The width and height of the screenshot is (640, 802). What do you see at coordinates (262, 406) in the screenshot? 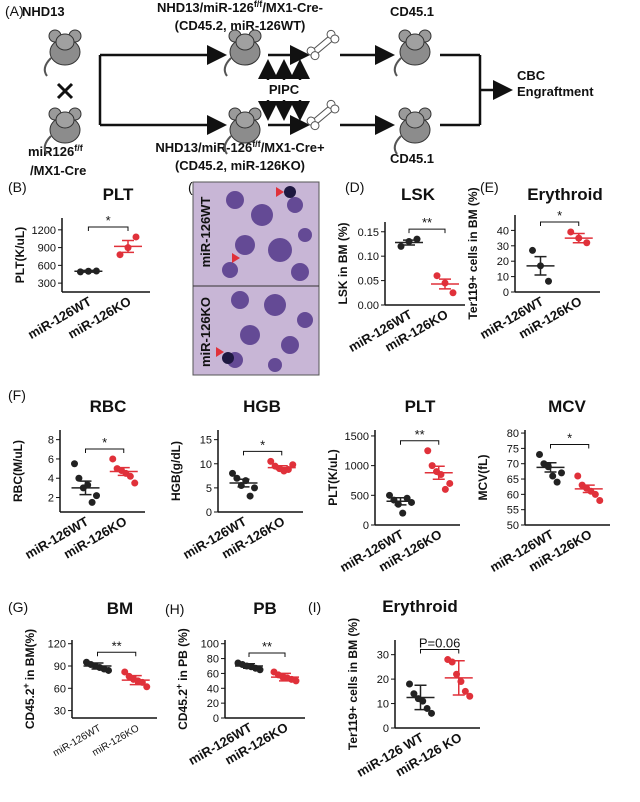
I see `chart-title: HGB` at bounding box center [262, 406].